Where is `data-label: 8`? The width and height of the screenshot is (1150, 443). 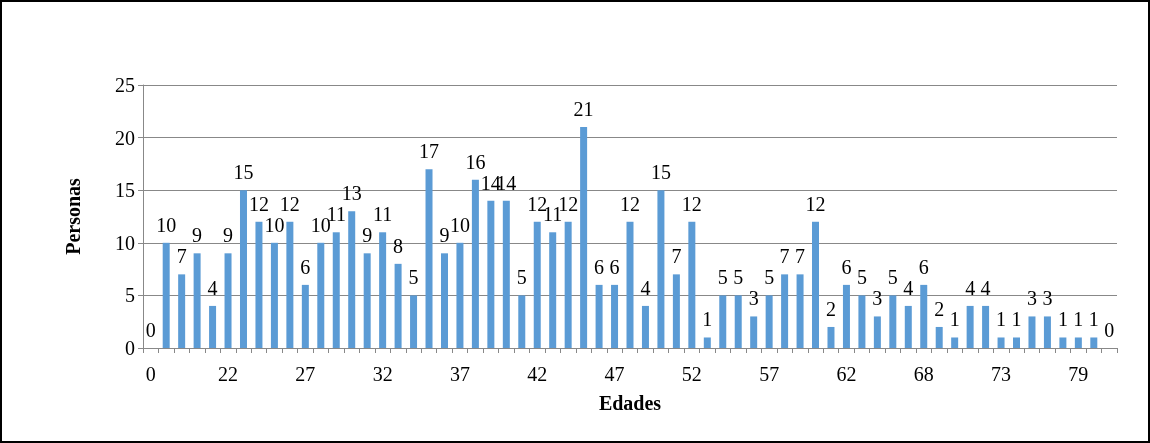 data-label: 8 is located at coordinates (398, 245).